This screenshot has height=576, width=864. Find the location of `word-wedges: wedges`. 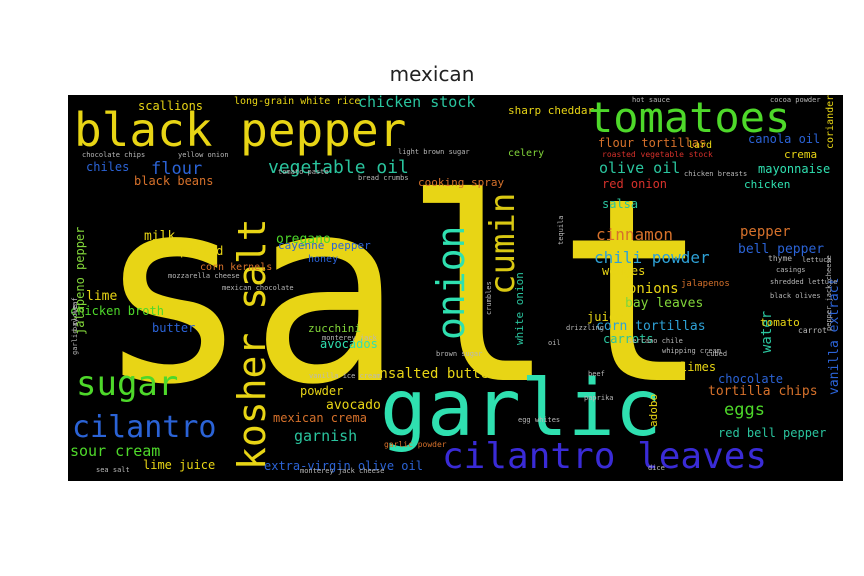

word-wedges: wedges is located at coordinates (624, 271).